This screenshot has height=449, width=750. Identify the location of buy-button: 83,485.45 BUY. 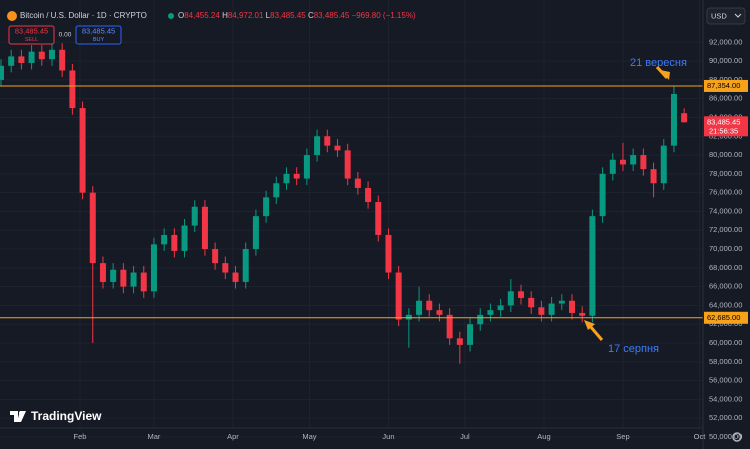
(98, 35).